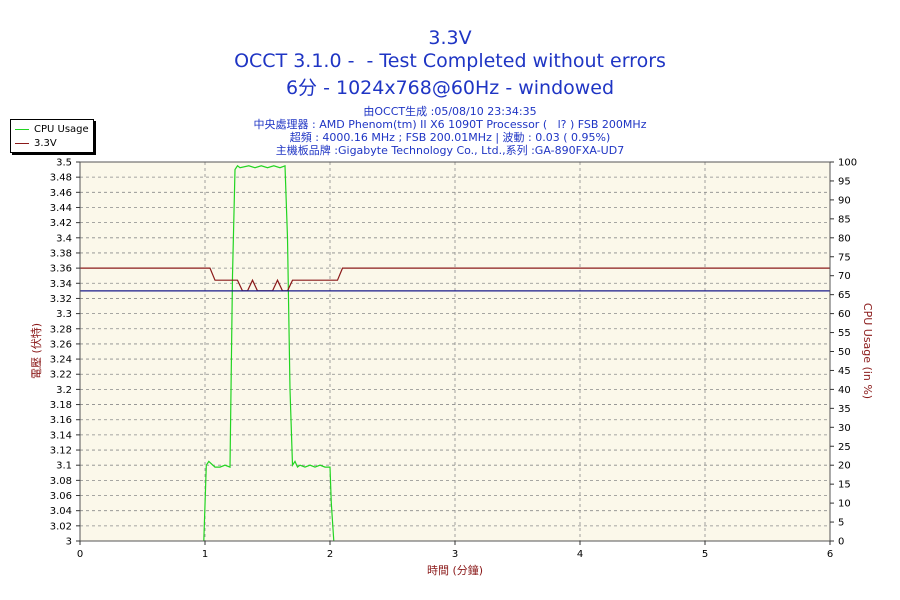 The image size is (900, 600). Describe the element at coordinates (61, 451) in the screenshot. I see `y-left-tick-label: 3.12` at that location.